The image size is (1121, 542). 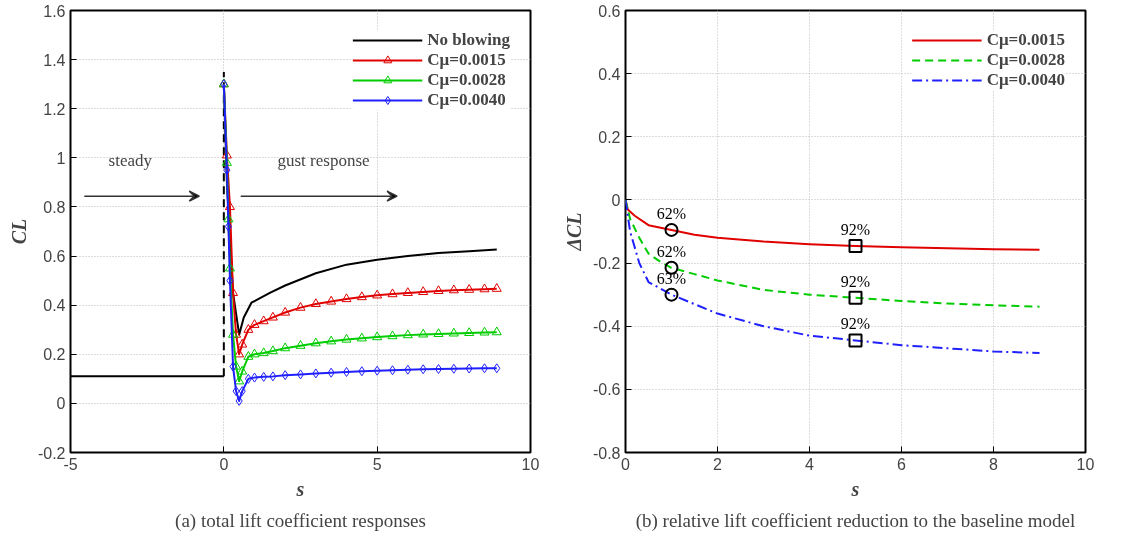 I want to click on annotation: 63%, so click(x=671, y=278).